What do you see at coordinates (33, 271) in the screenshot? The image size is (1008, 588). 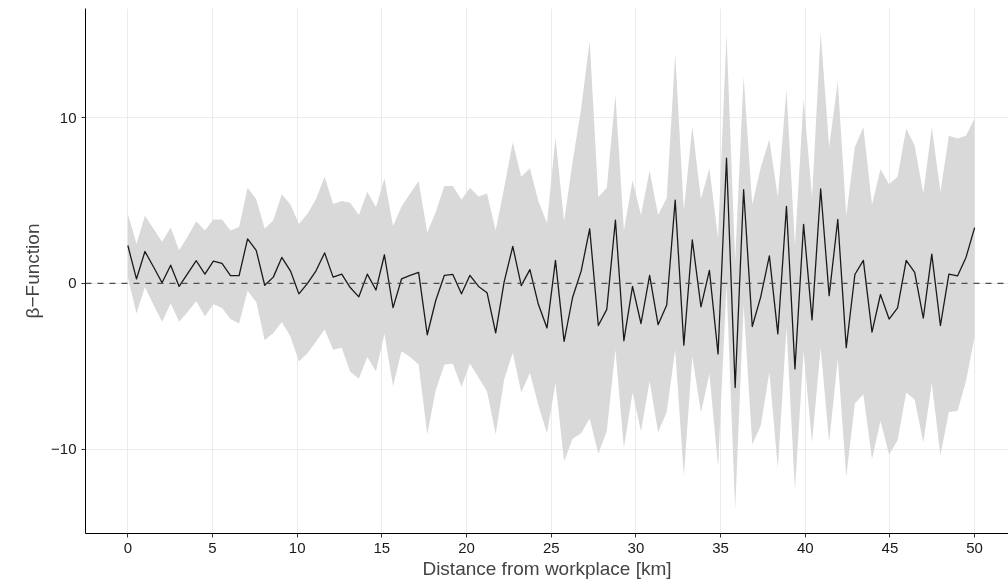 I see `y-axis-title: β−Function` at bounding box center [33, 271].